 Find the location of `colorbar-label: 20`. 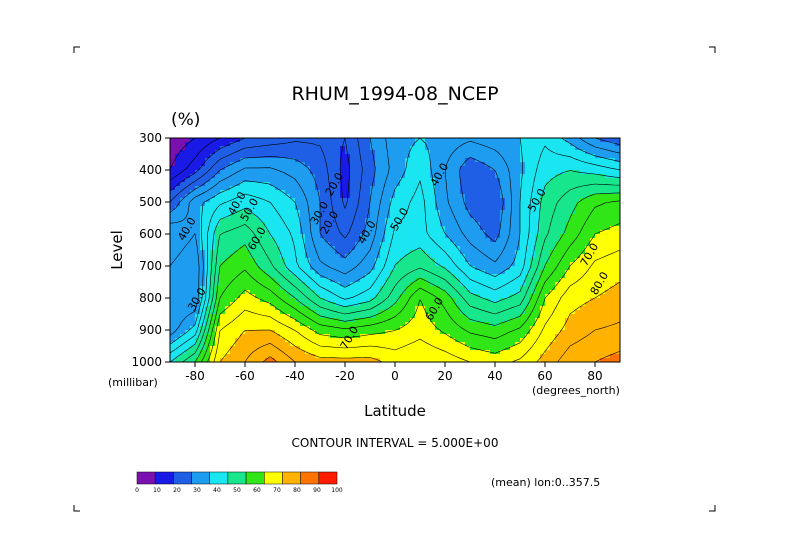

colorbar-label: 20 is located at coordinates (177, 490).